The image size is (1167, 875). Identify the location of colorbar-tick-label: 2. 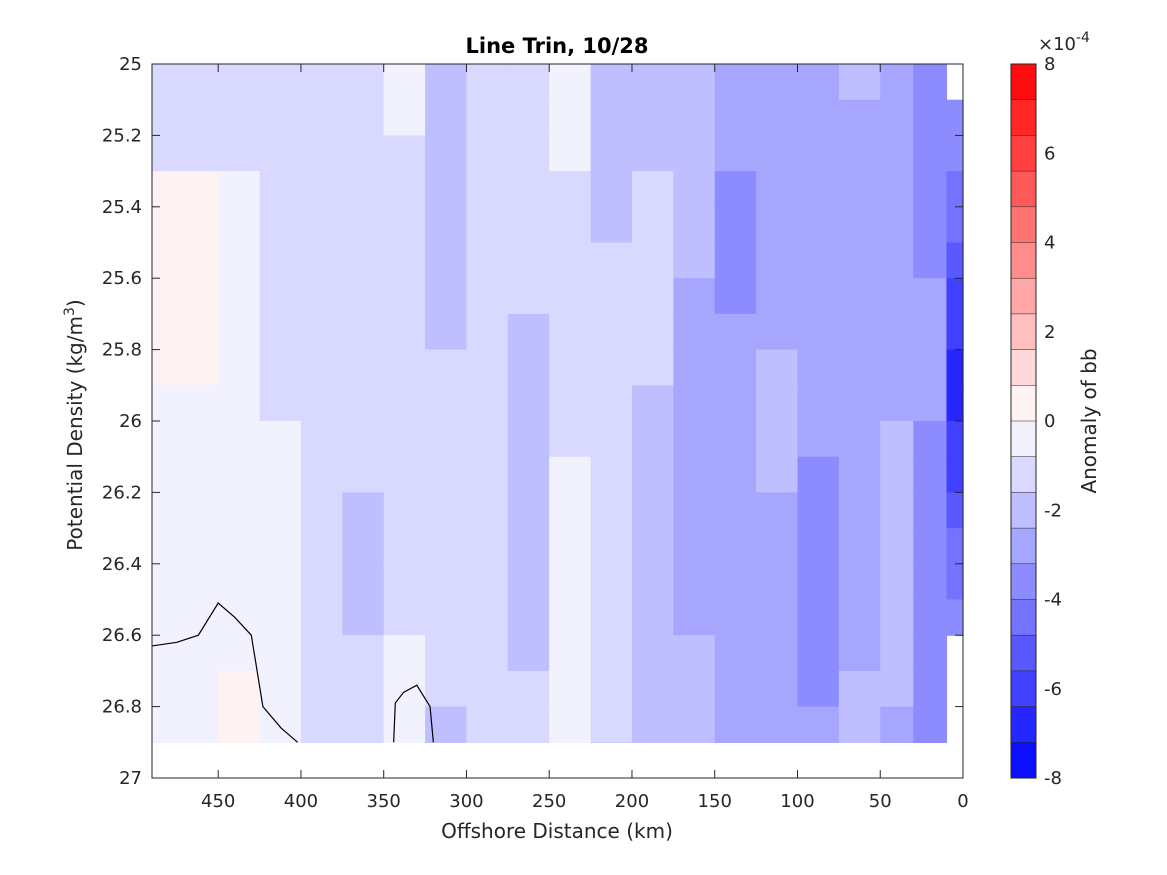
(1049, 332).